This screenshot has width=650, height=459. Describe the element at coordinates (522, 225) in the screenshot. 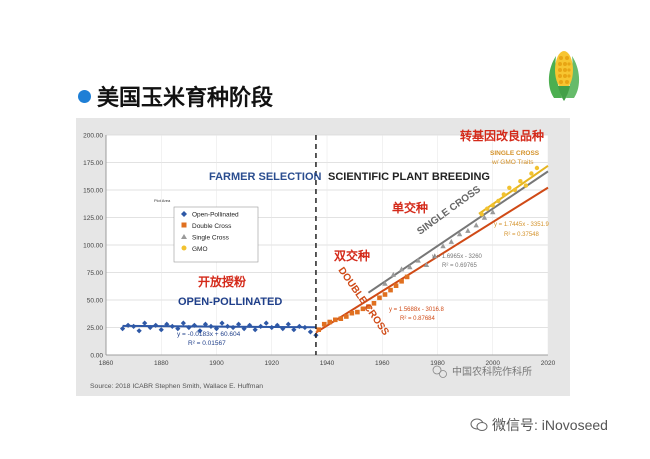

I see `equation-gmo: y = 1.7445x - 3351.9` at that location.